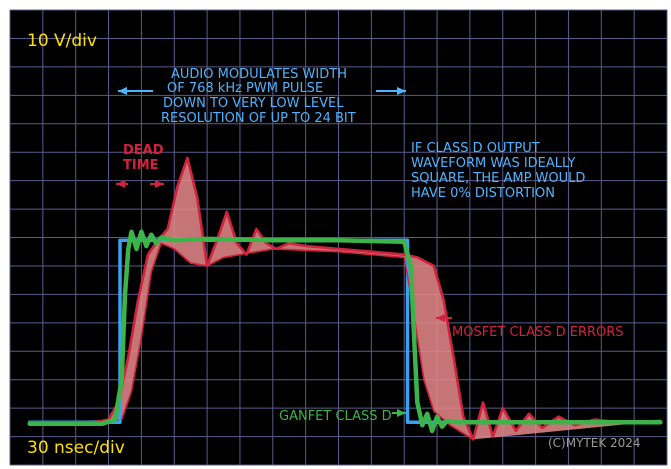 Image resolution: width=671 pixels, height=469 pixels. I want to click on ganfet-series-label: GANFET CLASS D, so click(335, 416).